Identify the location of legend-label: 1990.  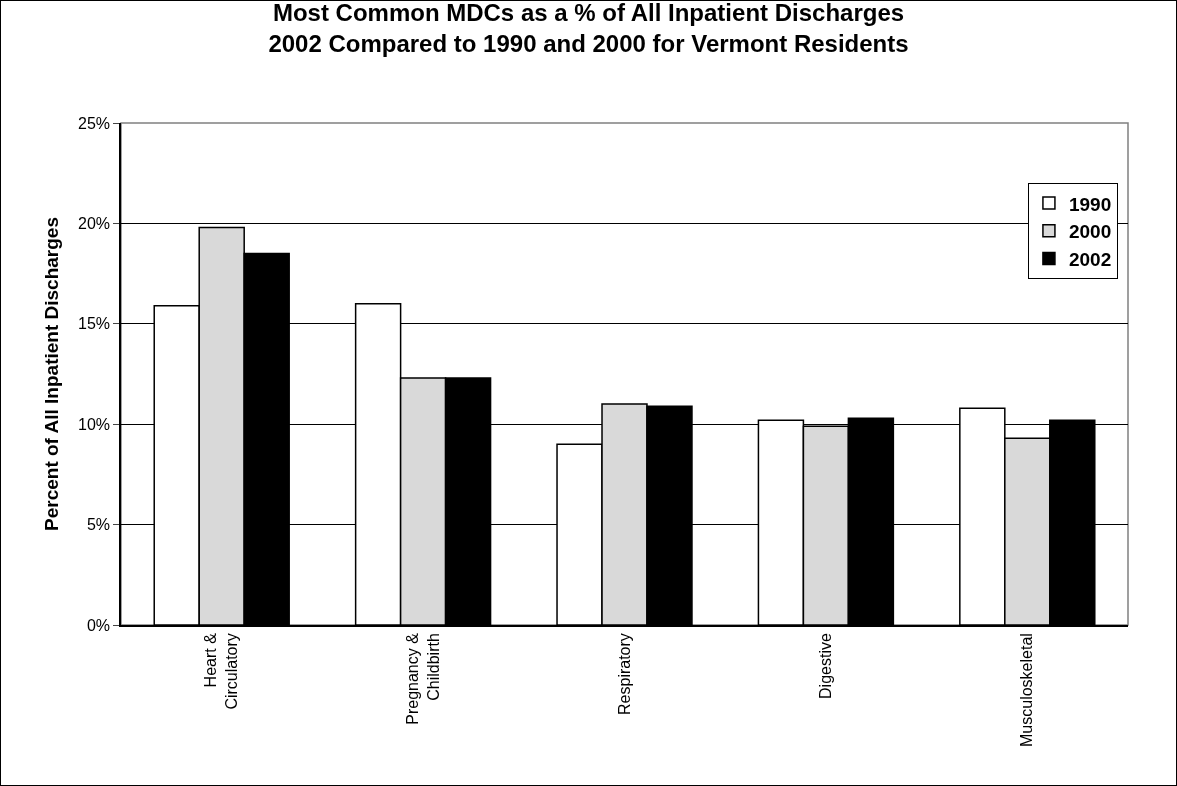
(1090, 204).